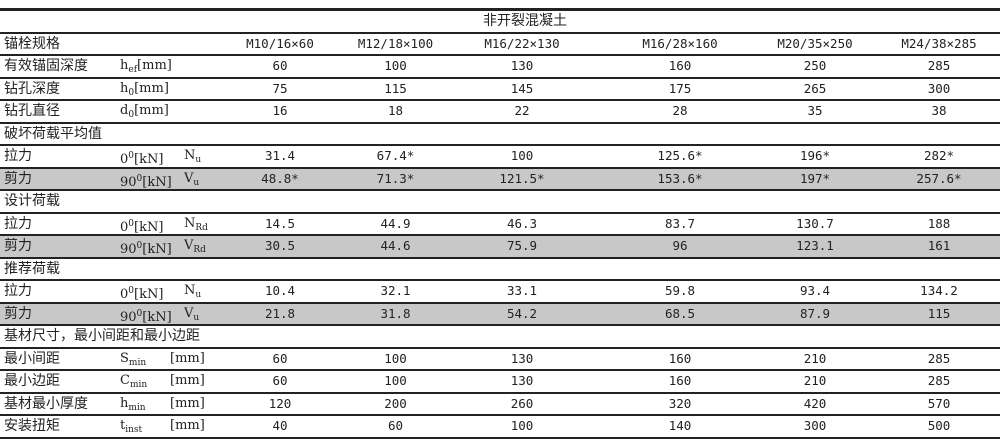 The width and height of the screenshot is (1000, 447). I want to click on row-symbol: Smin [mm], so click(162, 361).